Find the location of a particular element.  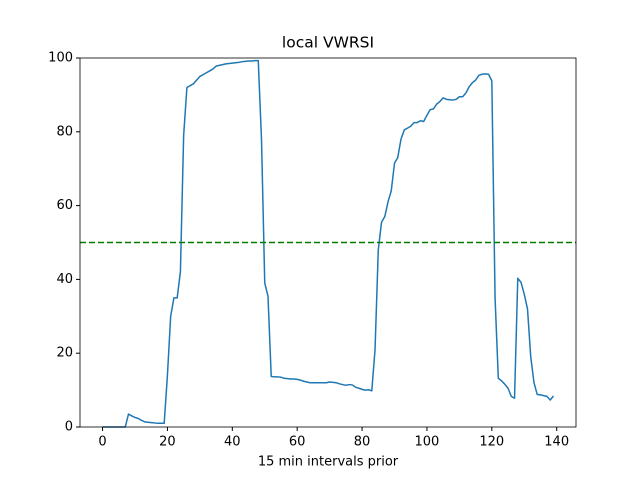

y-tick-label: 40 is located at coordinates (64, 279).